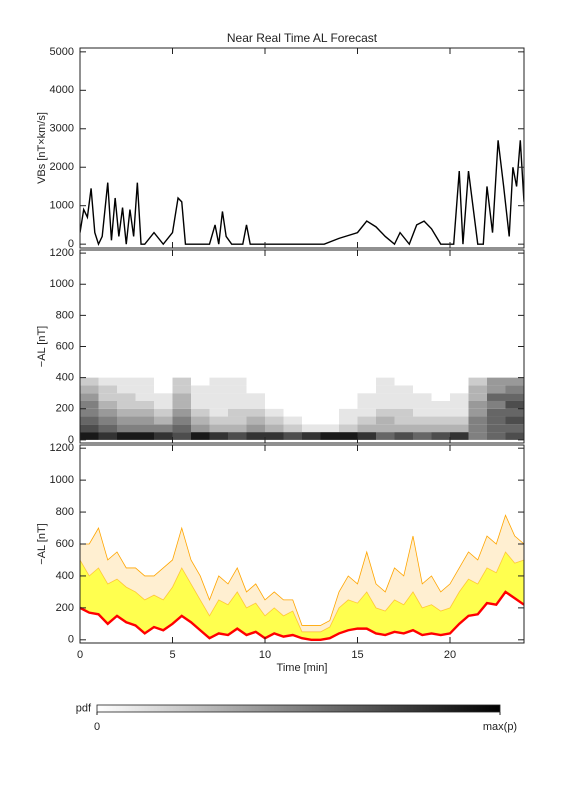 The height and width of the screenshot is (792, 576). I want to click on y-axis-label: −AL [nT], so click(42, 543).